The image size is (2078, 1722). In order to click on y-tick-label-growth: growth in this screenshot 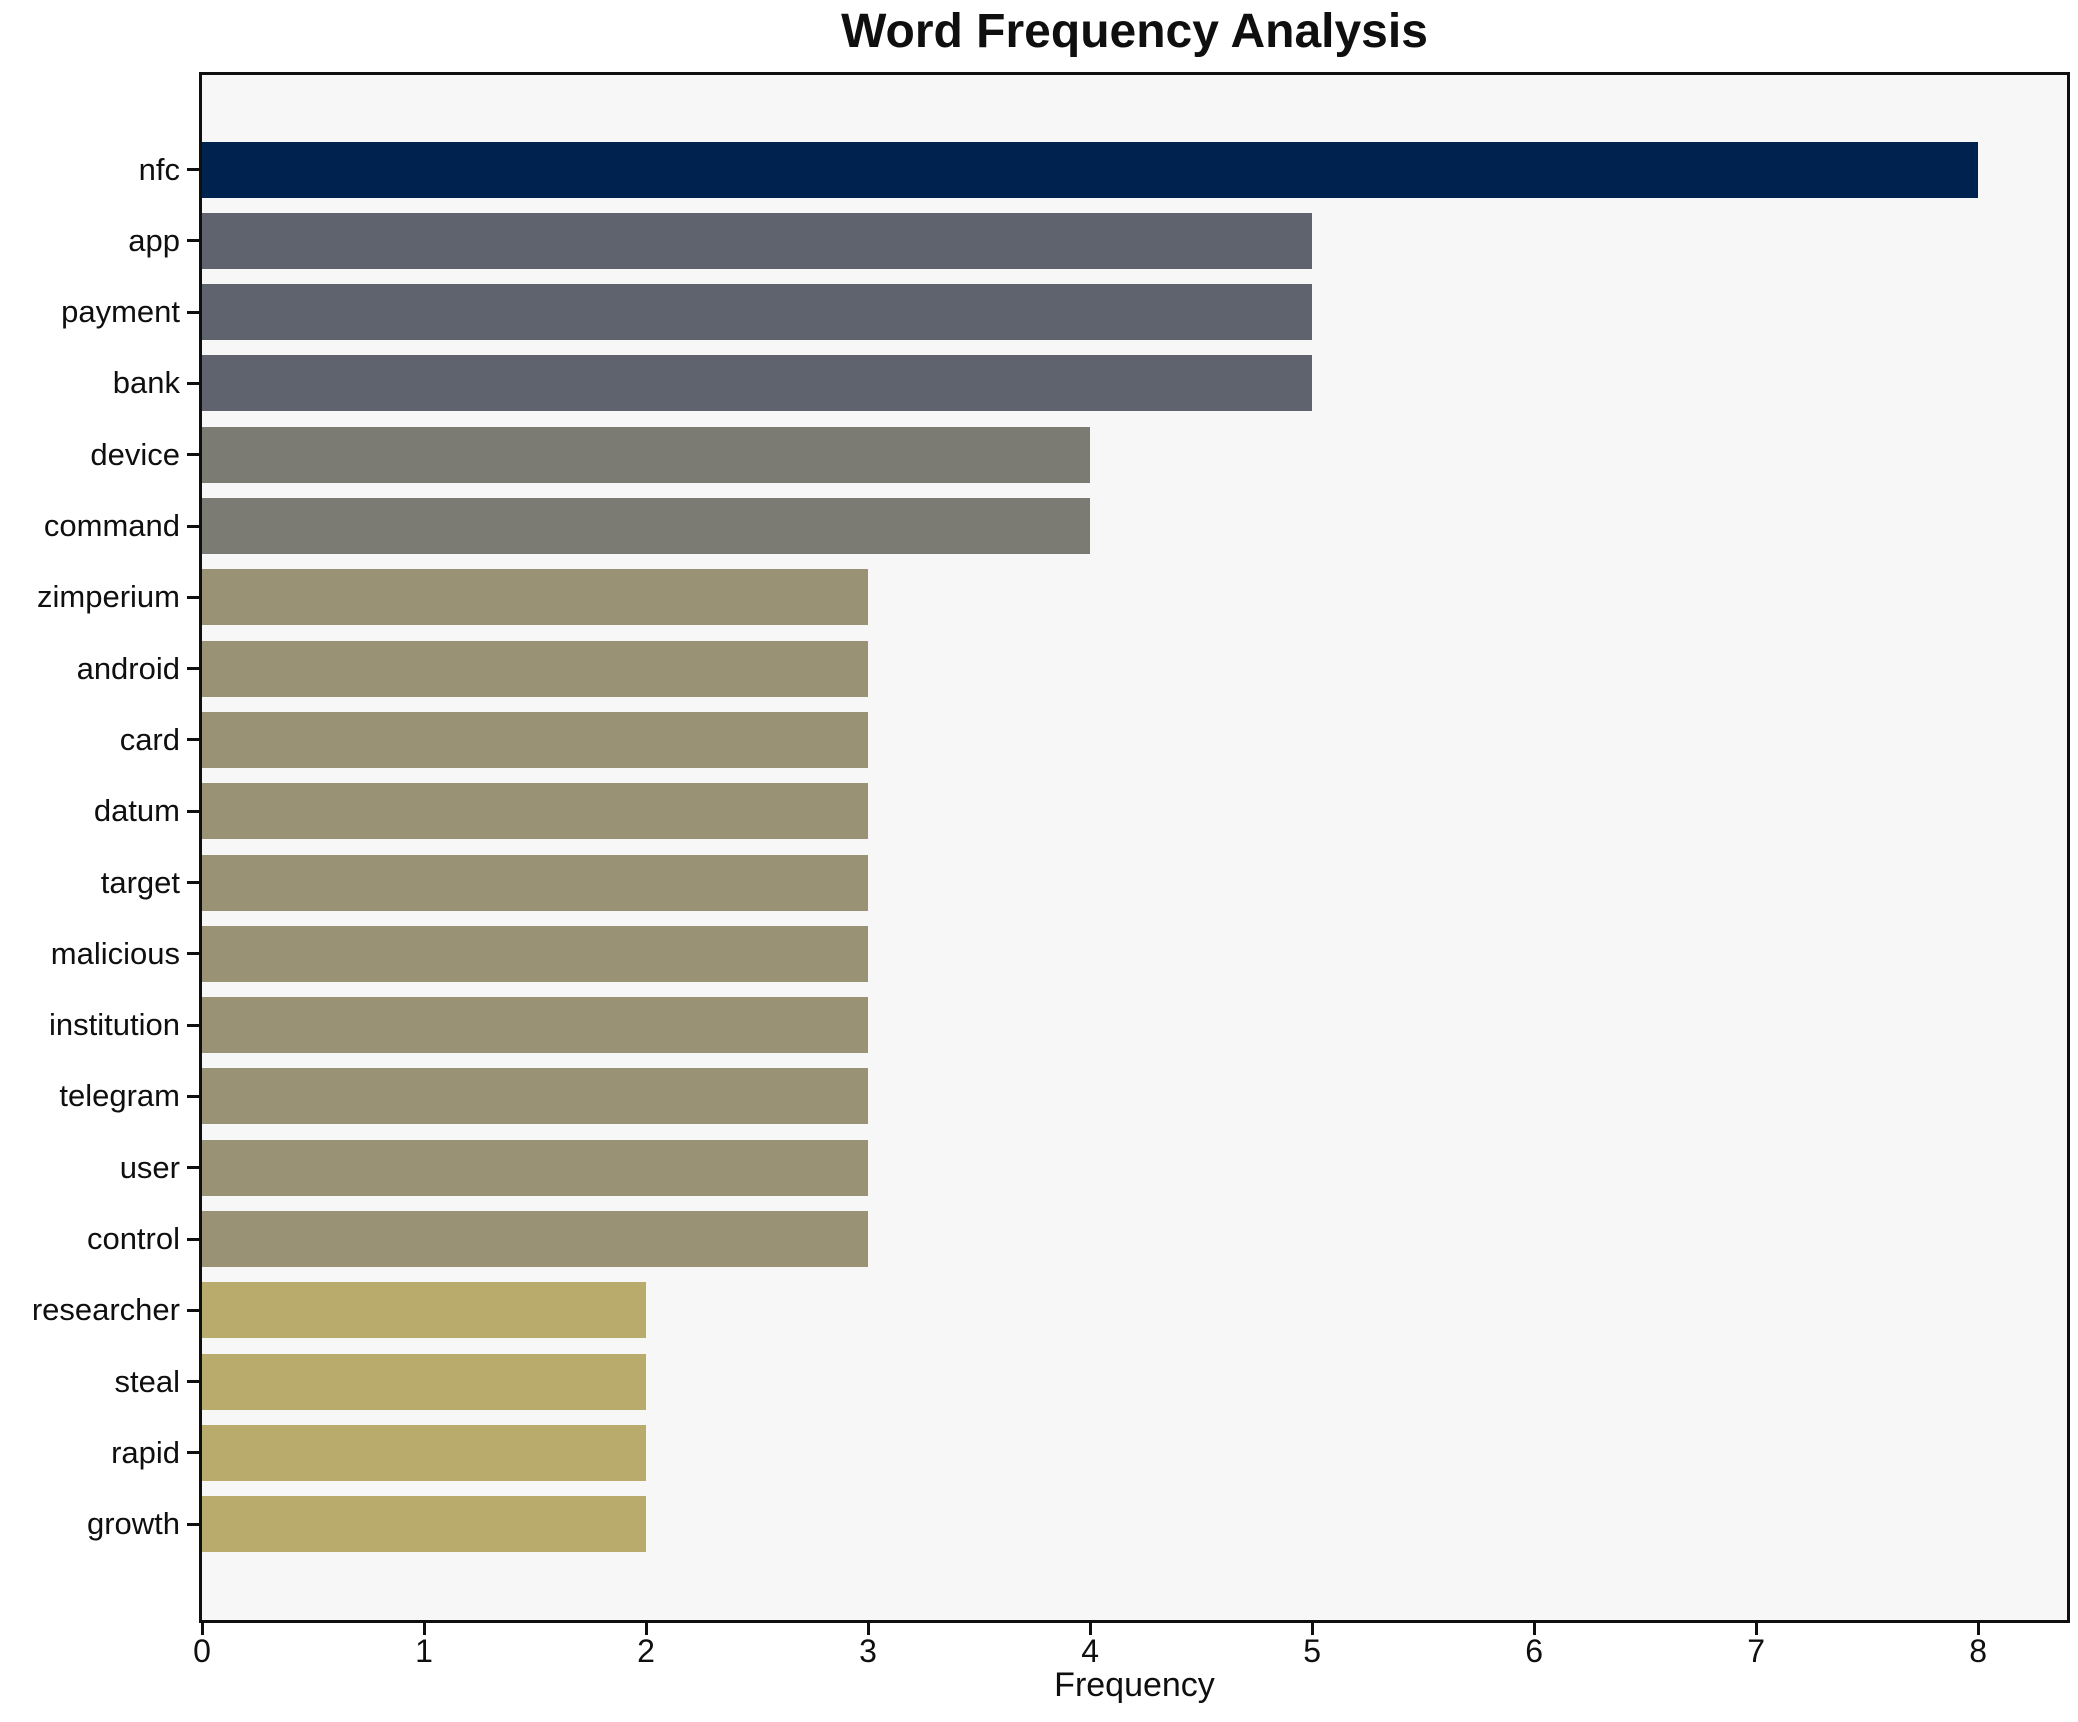, I will do `click(133, 1524)`.